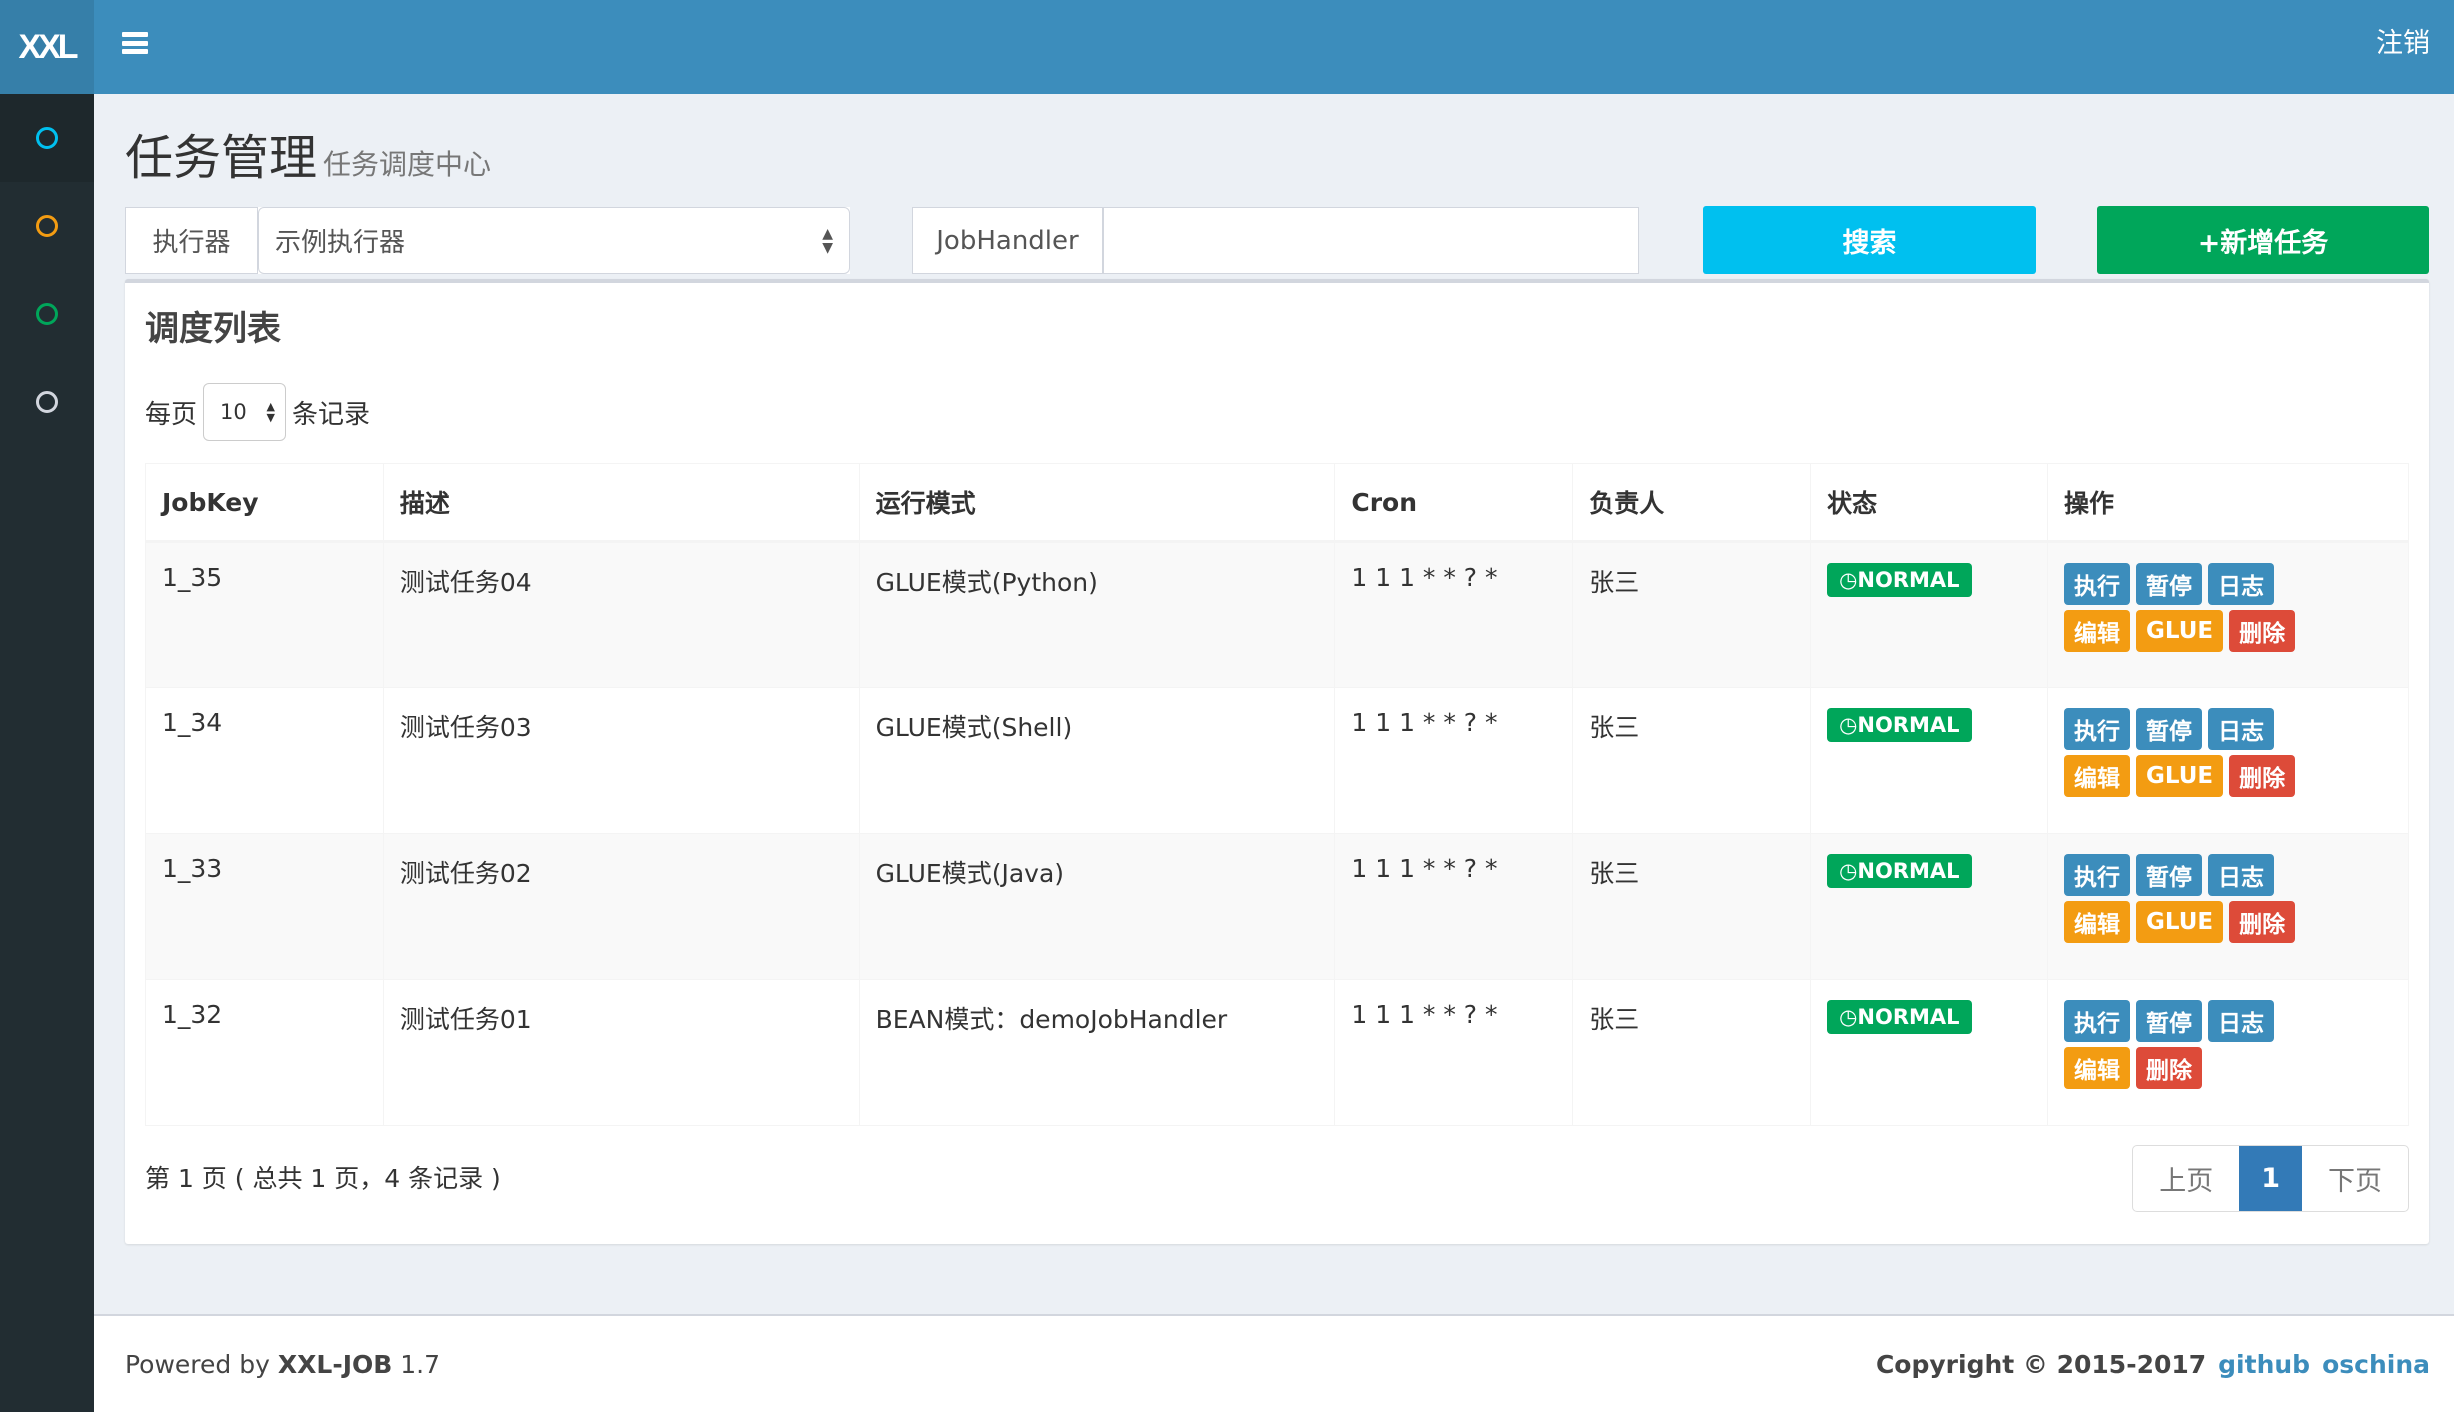 Image resolution: width=2454 pixels, height=1412 pixels. I want to click on logo: XXL, so click(47, 47).